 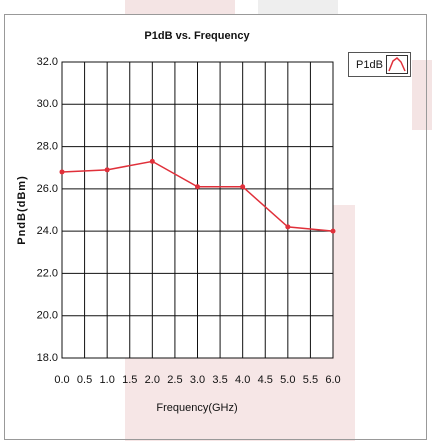 I want to click on y-tick-label: 28.0, so click(x=47, y=146).